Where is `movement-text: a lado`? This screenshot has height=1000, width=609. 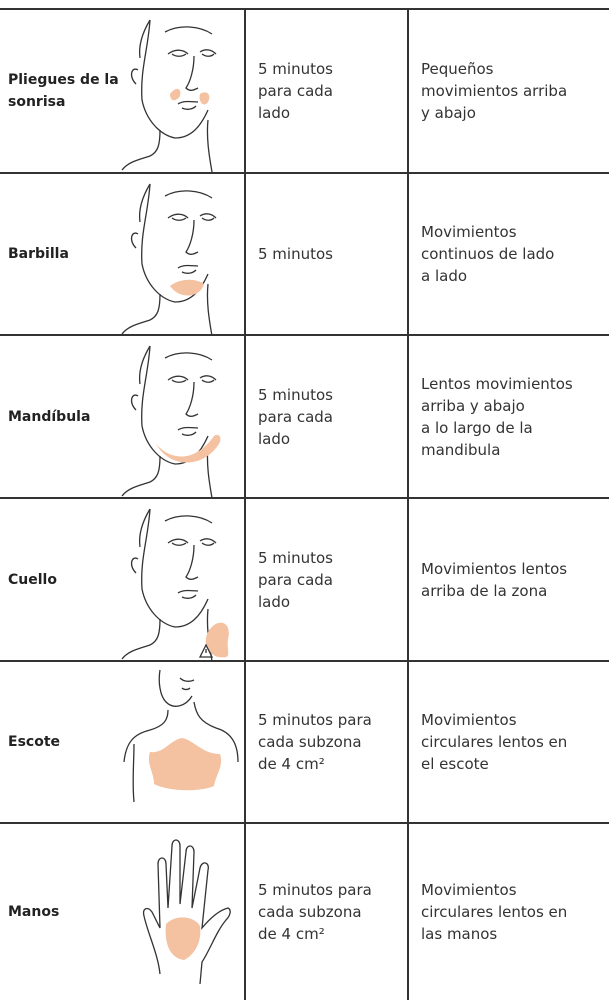 movement-text: a lado is located at coordinates (444, 276).